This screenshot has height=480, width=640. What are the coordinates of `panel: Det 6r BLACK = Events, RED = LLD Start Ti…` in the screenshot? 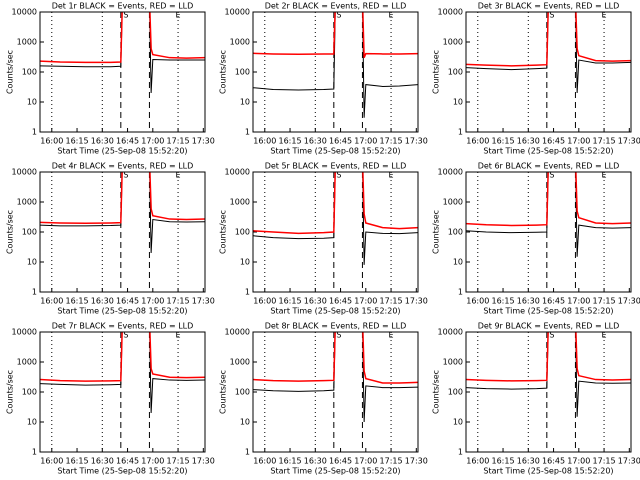 It's located at (536, 239).